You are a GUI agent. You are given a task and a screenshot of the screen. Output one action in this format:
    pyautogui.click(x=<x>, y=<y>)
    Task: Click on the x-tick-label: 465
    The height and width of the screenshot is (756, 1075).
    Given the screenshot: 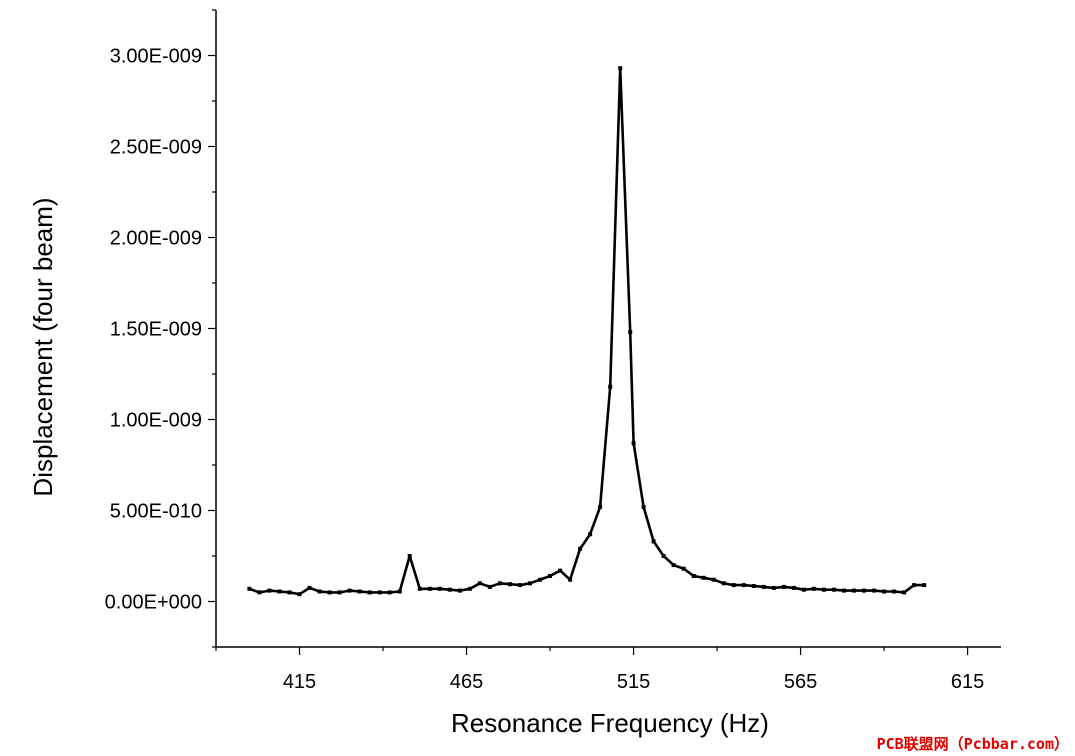 What is the action you would take?
    pyautogui.click(x=466, y=682)
    